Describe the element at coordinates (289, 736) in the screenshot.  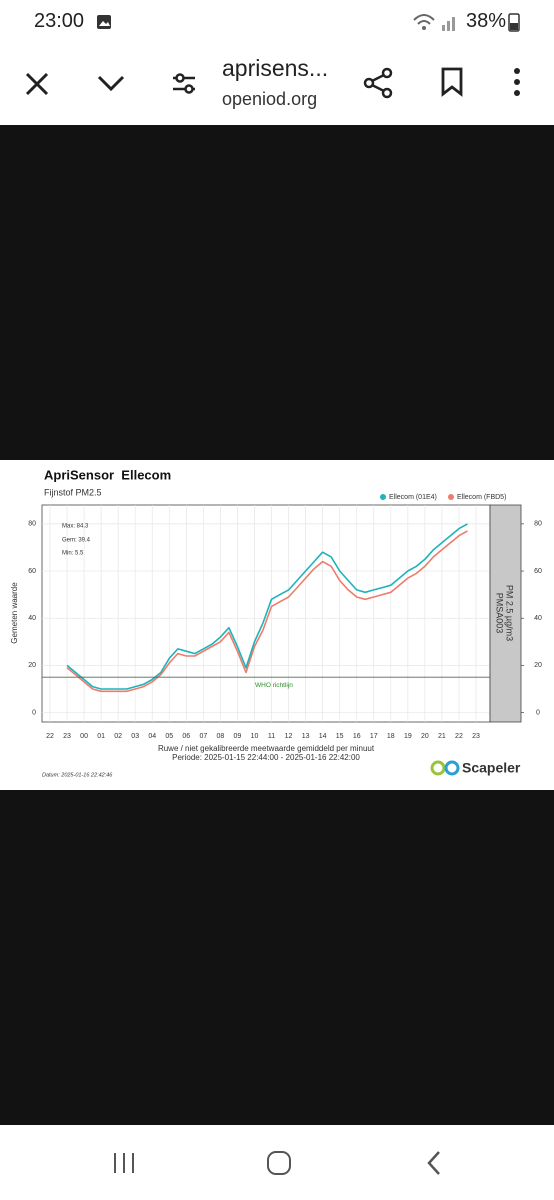
I see `x-tick-label: 12` at that location.